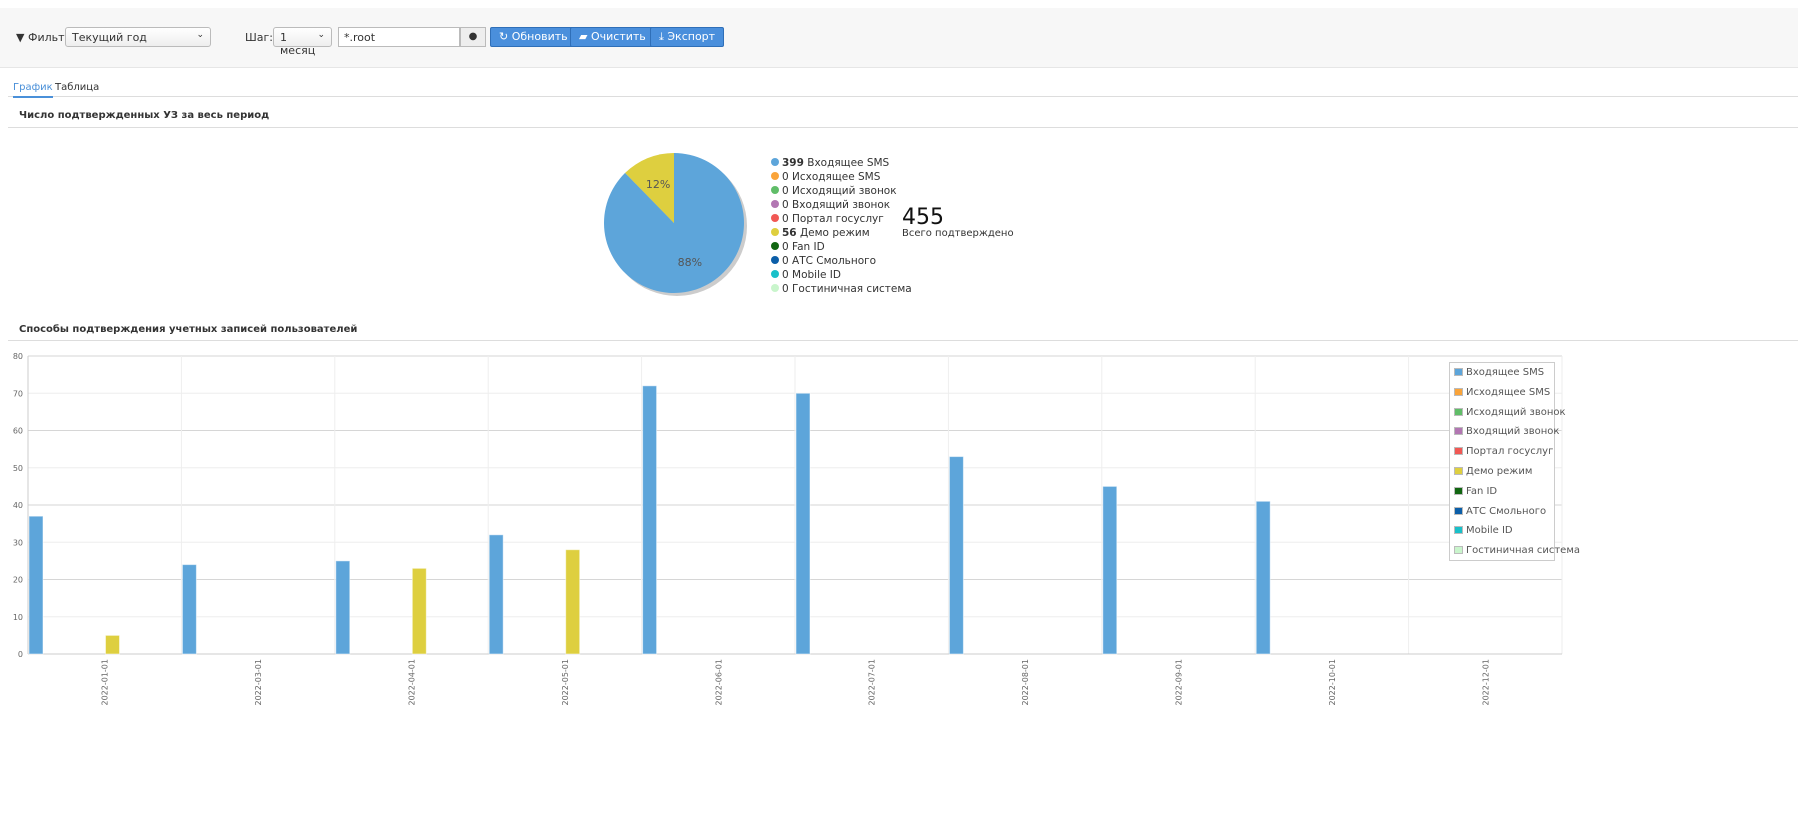 The height and width of the screenshot is (830, 1798). What do you see at coordinates (841, 247) in the screenshot?
I see `legend-item: 0 Fan ID` at bounding box center [841, 247].